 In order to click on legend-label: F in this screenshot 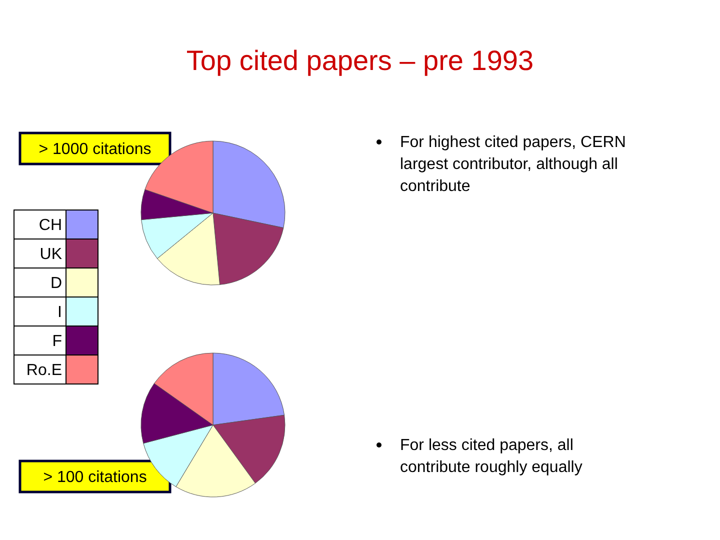, I will do `click(57, 341)`.